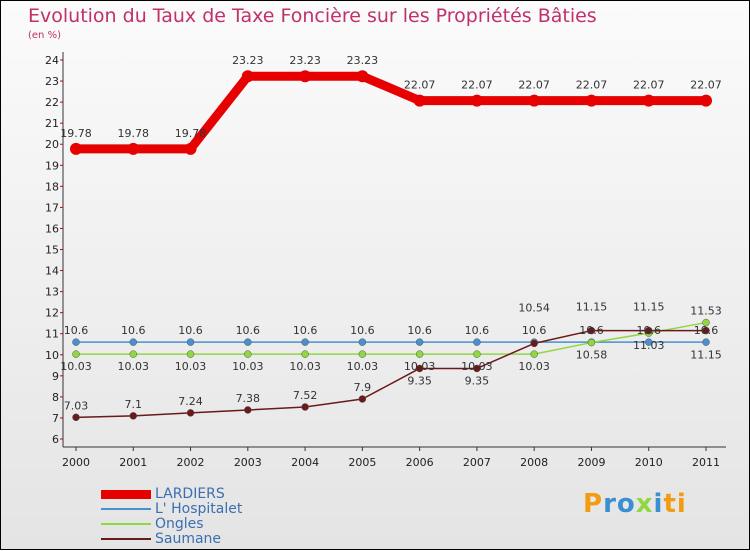 Image resolution: width=750 pixels, height=551 pixels. Describe the element at coordinates (52, 144) in the screenshot. I see `y-tick-label: 20` at that location.